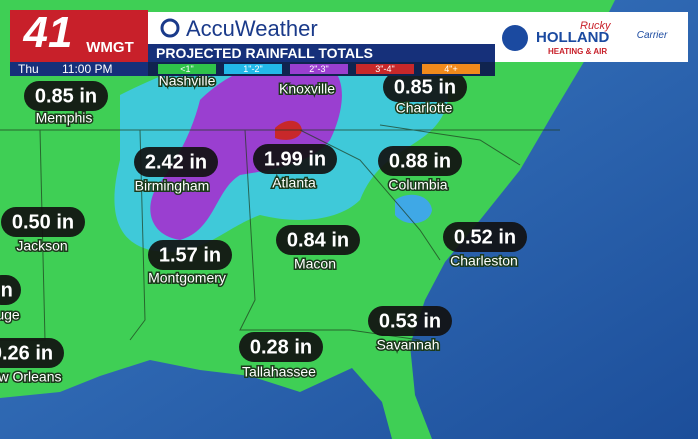 The image size is (698, 439). I want to click on city-name: uge, so click(10, 315).